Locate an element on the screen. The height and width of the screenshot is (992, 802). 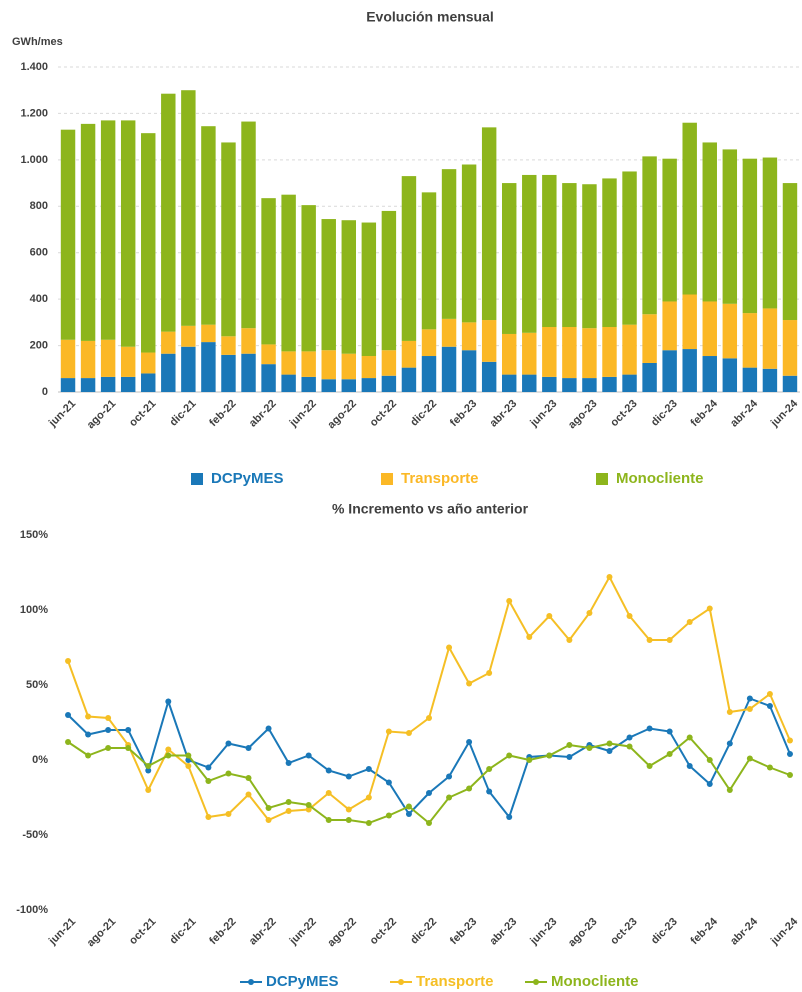
x-tick-label: abr-24 is located at coordinates (744, 931).